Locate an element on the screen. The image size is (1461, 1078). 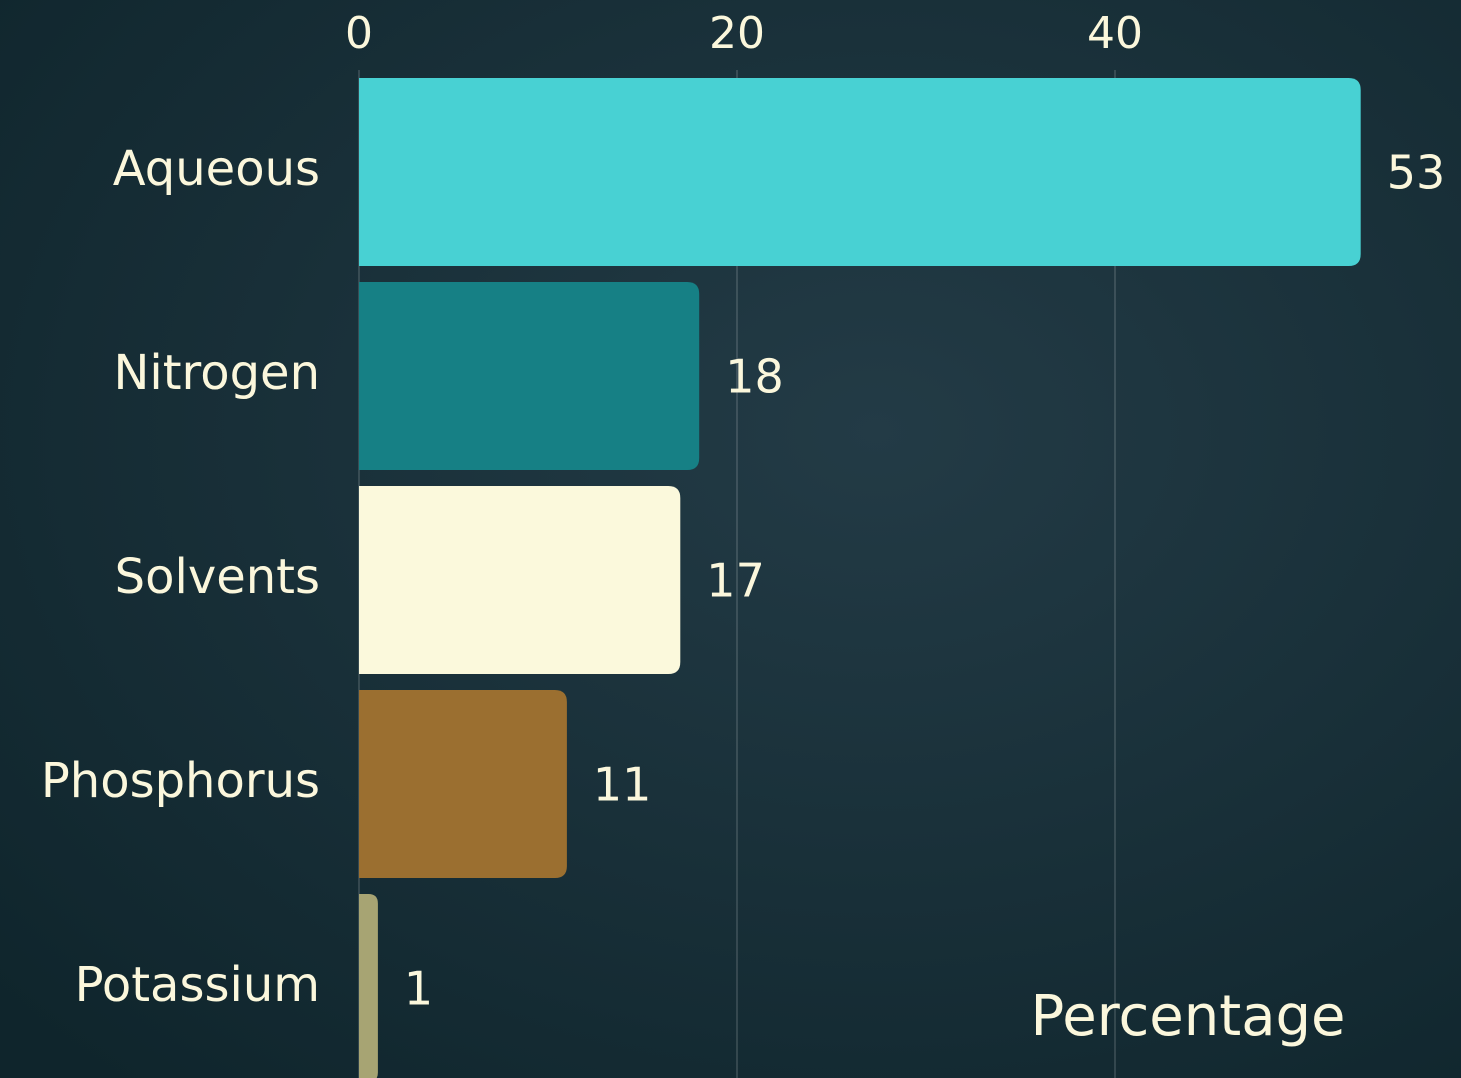
value-label: 1 is located at coordinates (418, 989).